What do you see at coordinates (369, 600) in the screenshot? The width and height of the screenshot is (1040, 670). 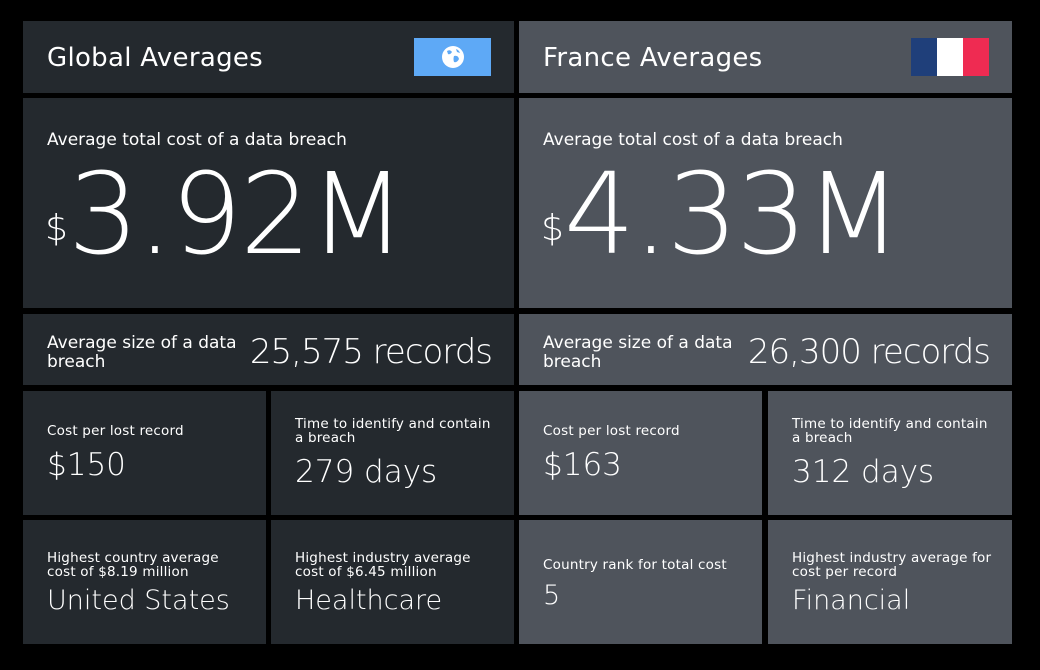 I see `global-industry-value: Healthcare` at bounding box center [369, 600].